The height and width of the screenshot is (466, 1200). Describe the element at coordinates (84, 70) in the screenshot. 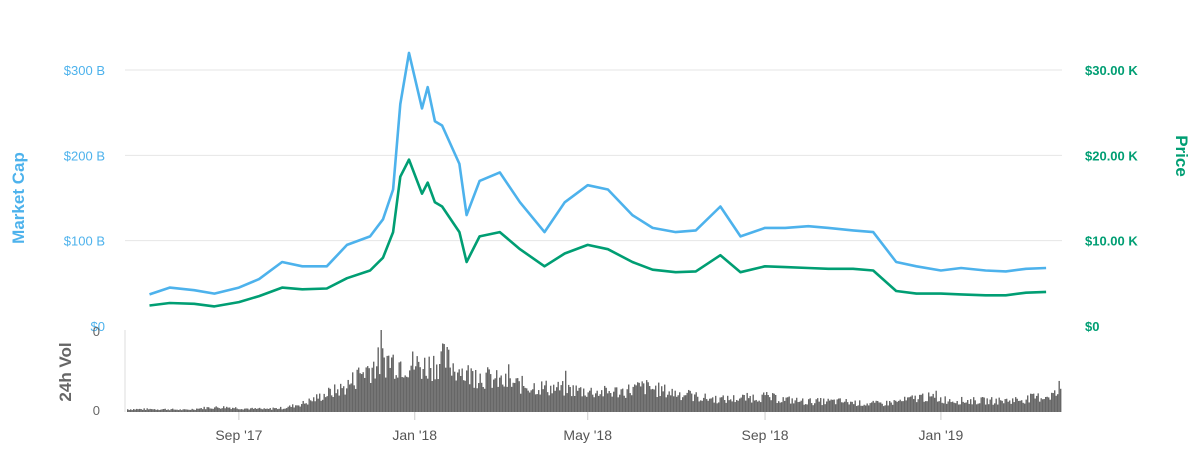

I see `left-tick-label: $300 B` at that location.